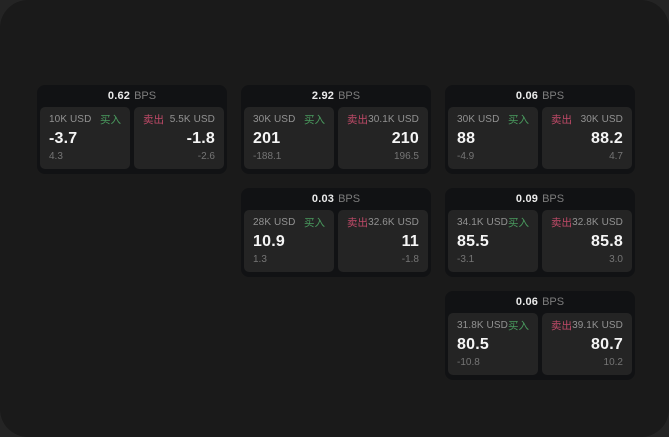 The image size is (669, 437). What do you see at coordinates (540, 199) in the screenshot?
I see `card-header: 0.09 BPS` at bounding box center [540, 199].